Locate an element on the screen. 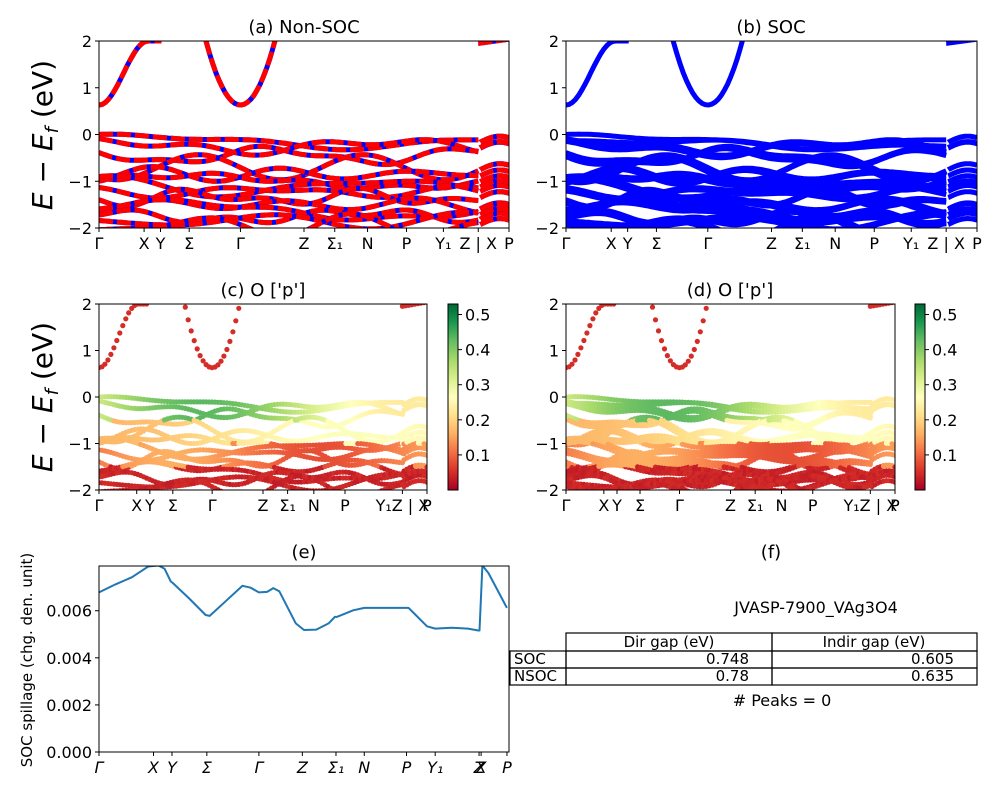 This screenshot has width=1000, height=800. panel-a-xtick-label: P is located at coordinates (407, 243).